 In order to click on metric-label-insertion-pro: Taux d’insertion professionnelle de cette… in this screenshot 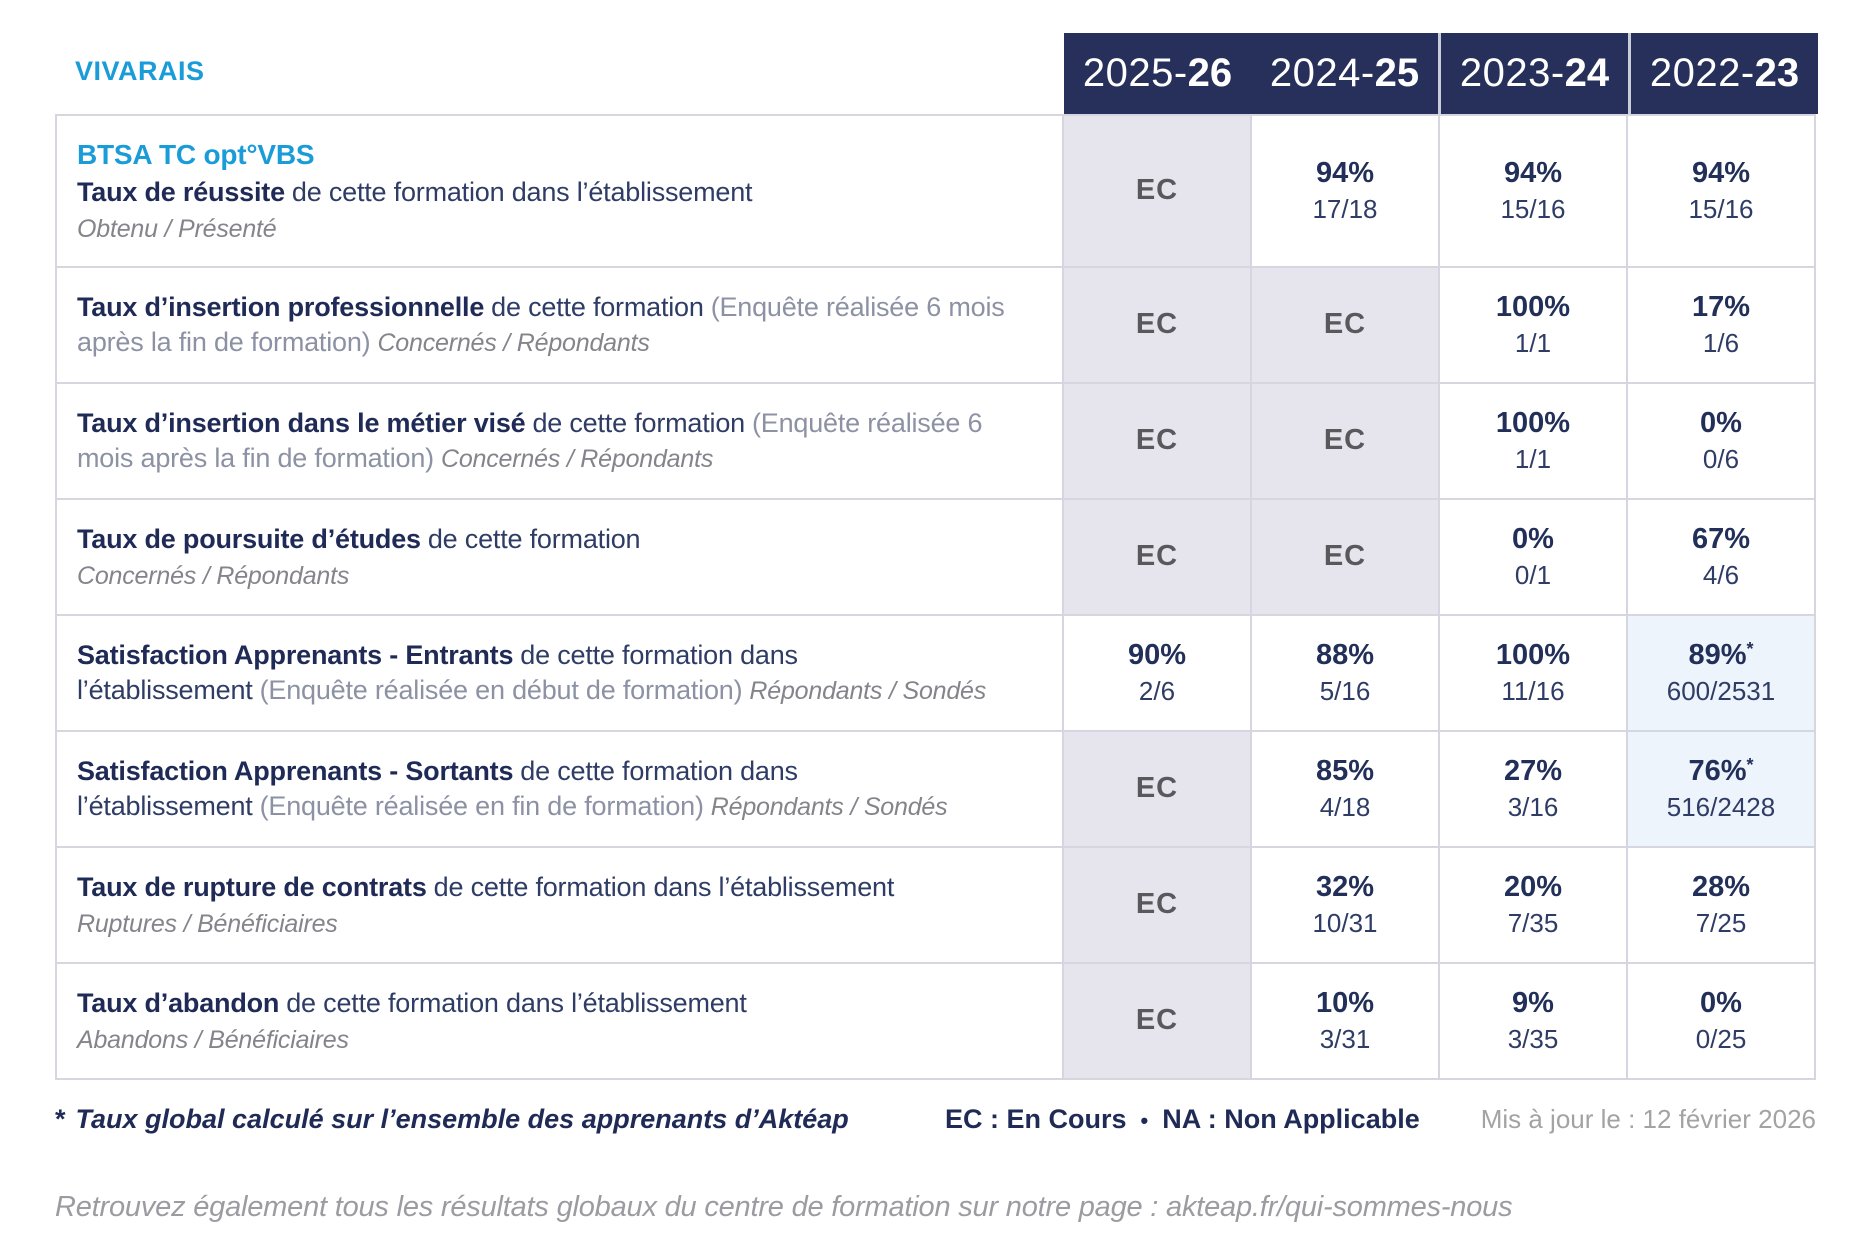, I will do `click(559, 325)`.